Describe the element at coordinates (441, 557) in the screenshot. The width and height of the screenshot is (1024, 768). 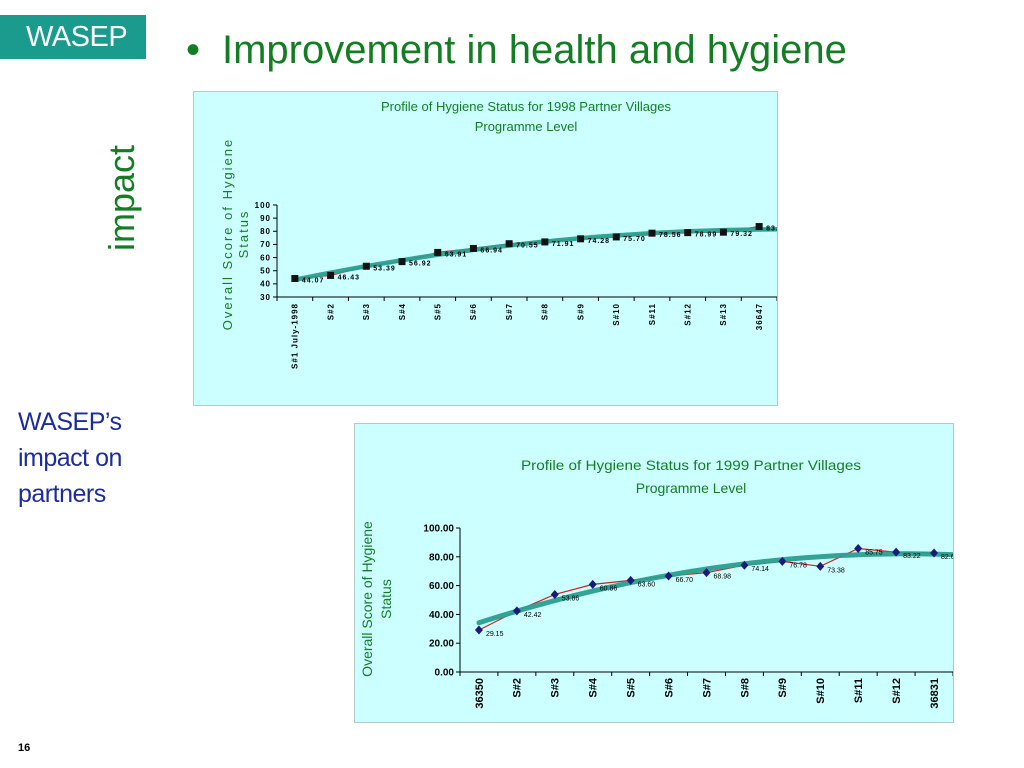
I see `chart-1999-y-tick-label-4: 80.00` at that location.